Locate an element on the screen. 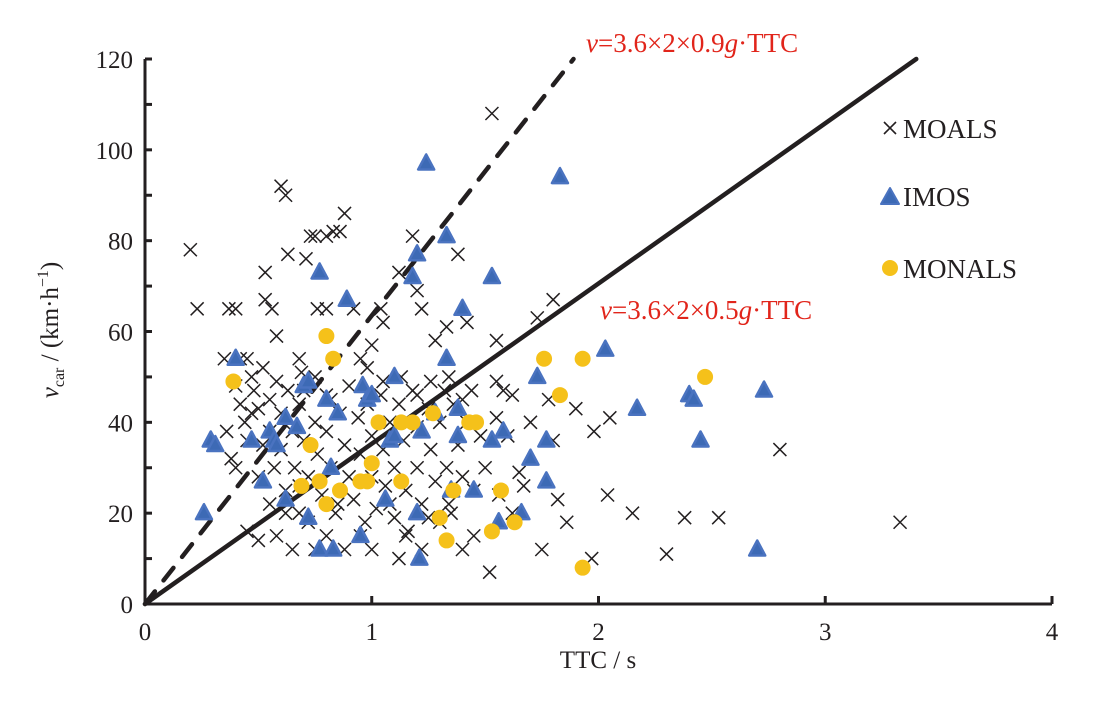 This screenshot has height=711, width=1120. y-tick-label: 120 is located at coordinates (115, 60).